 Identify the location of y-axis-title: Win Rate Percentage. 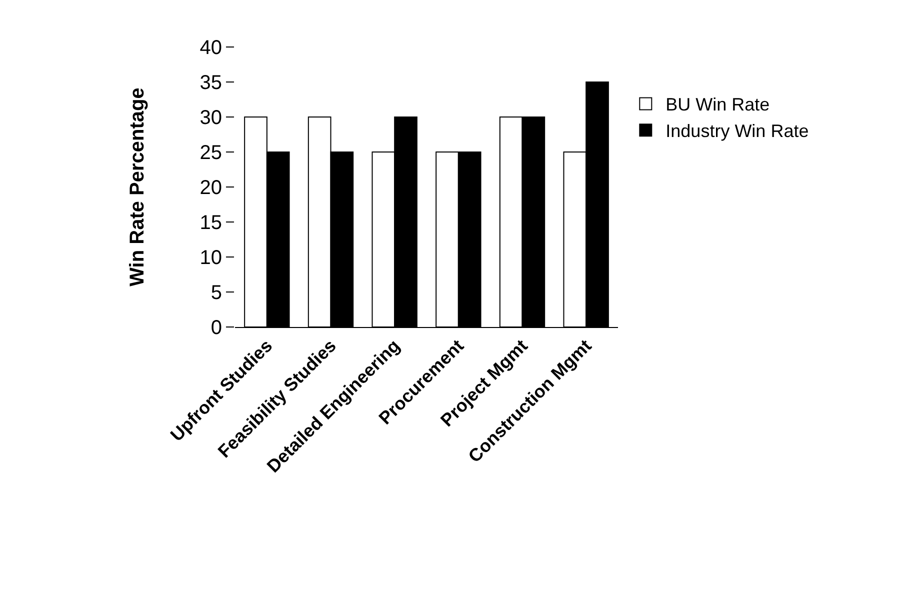
(137, 187).